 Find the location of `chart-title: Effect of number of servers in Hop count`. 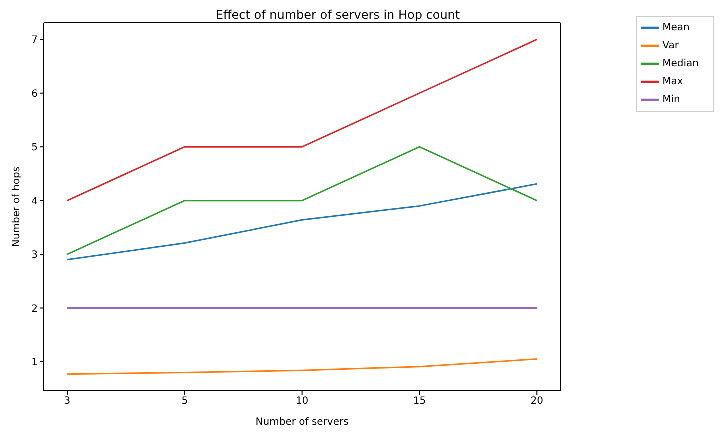

chart-title: Effect of number of servers in Hop count is located at coordinates (338, 15).